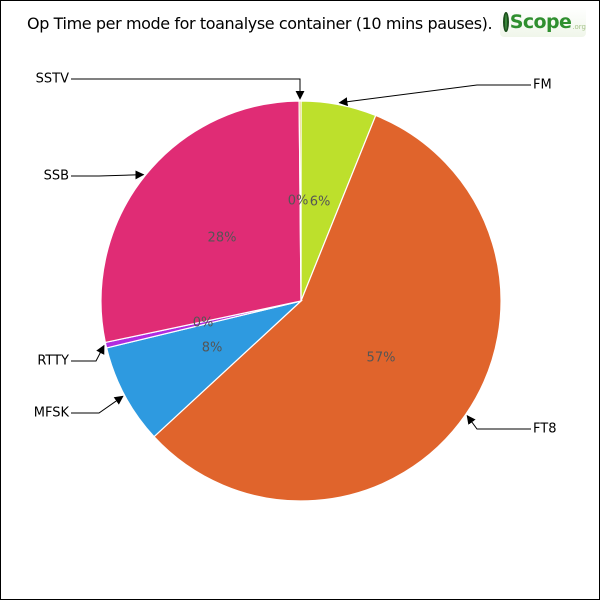  Describe the element at coordinates (97, 404) in the screenshot. I see `leader-line-mfsk` at that location.